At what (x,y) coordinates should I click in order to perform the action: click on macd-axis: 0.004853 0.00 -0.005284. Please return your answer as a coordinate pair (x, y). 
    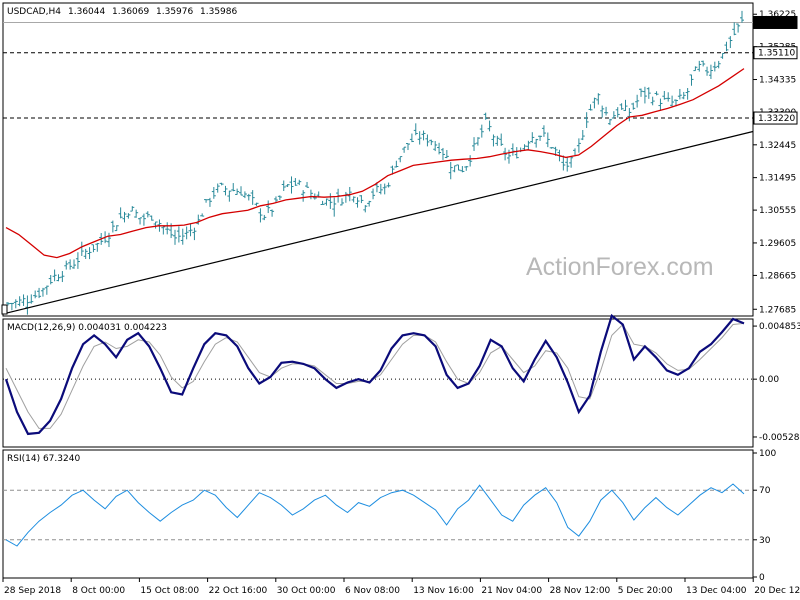
    Looking at the image, I should click on (776, 382).